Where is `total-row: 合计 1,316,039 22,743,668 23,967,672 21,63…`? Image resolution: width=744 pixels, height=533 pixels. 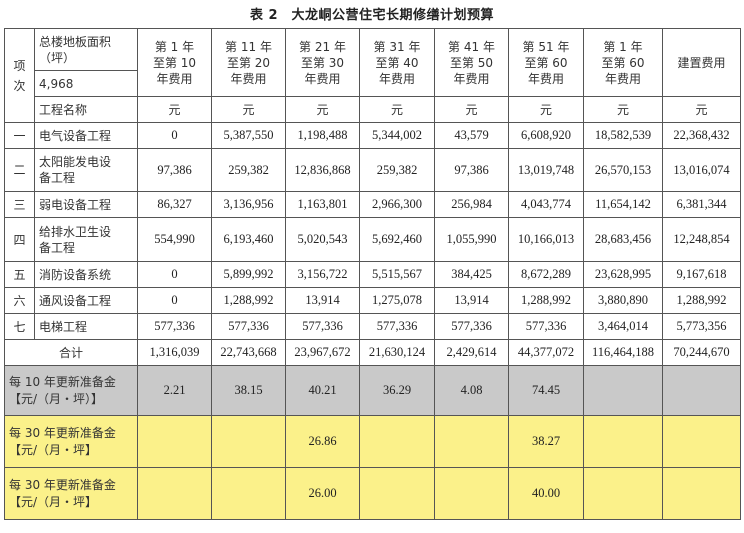
total-row: 合计 1,316,039 22,743,668 23,967,672 21,63… is located at coordinates (372, 352).